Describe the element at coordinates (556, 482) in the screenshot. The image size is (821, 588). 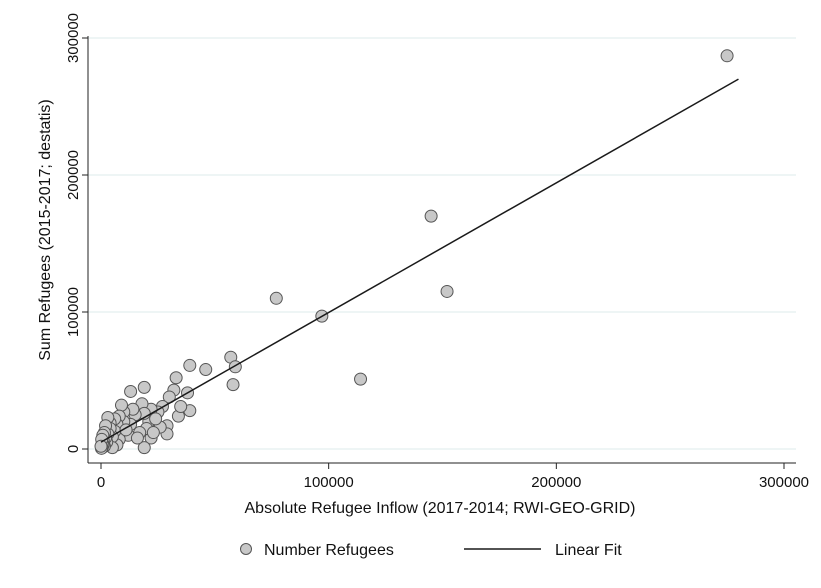
I see `x-tick-label: 200000` at that location.